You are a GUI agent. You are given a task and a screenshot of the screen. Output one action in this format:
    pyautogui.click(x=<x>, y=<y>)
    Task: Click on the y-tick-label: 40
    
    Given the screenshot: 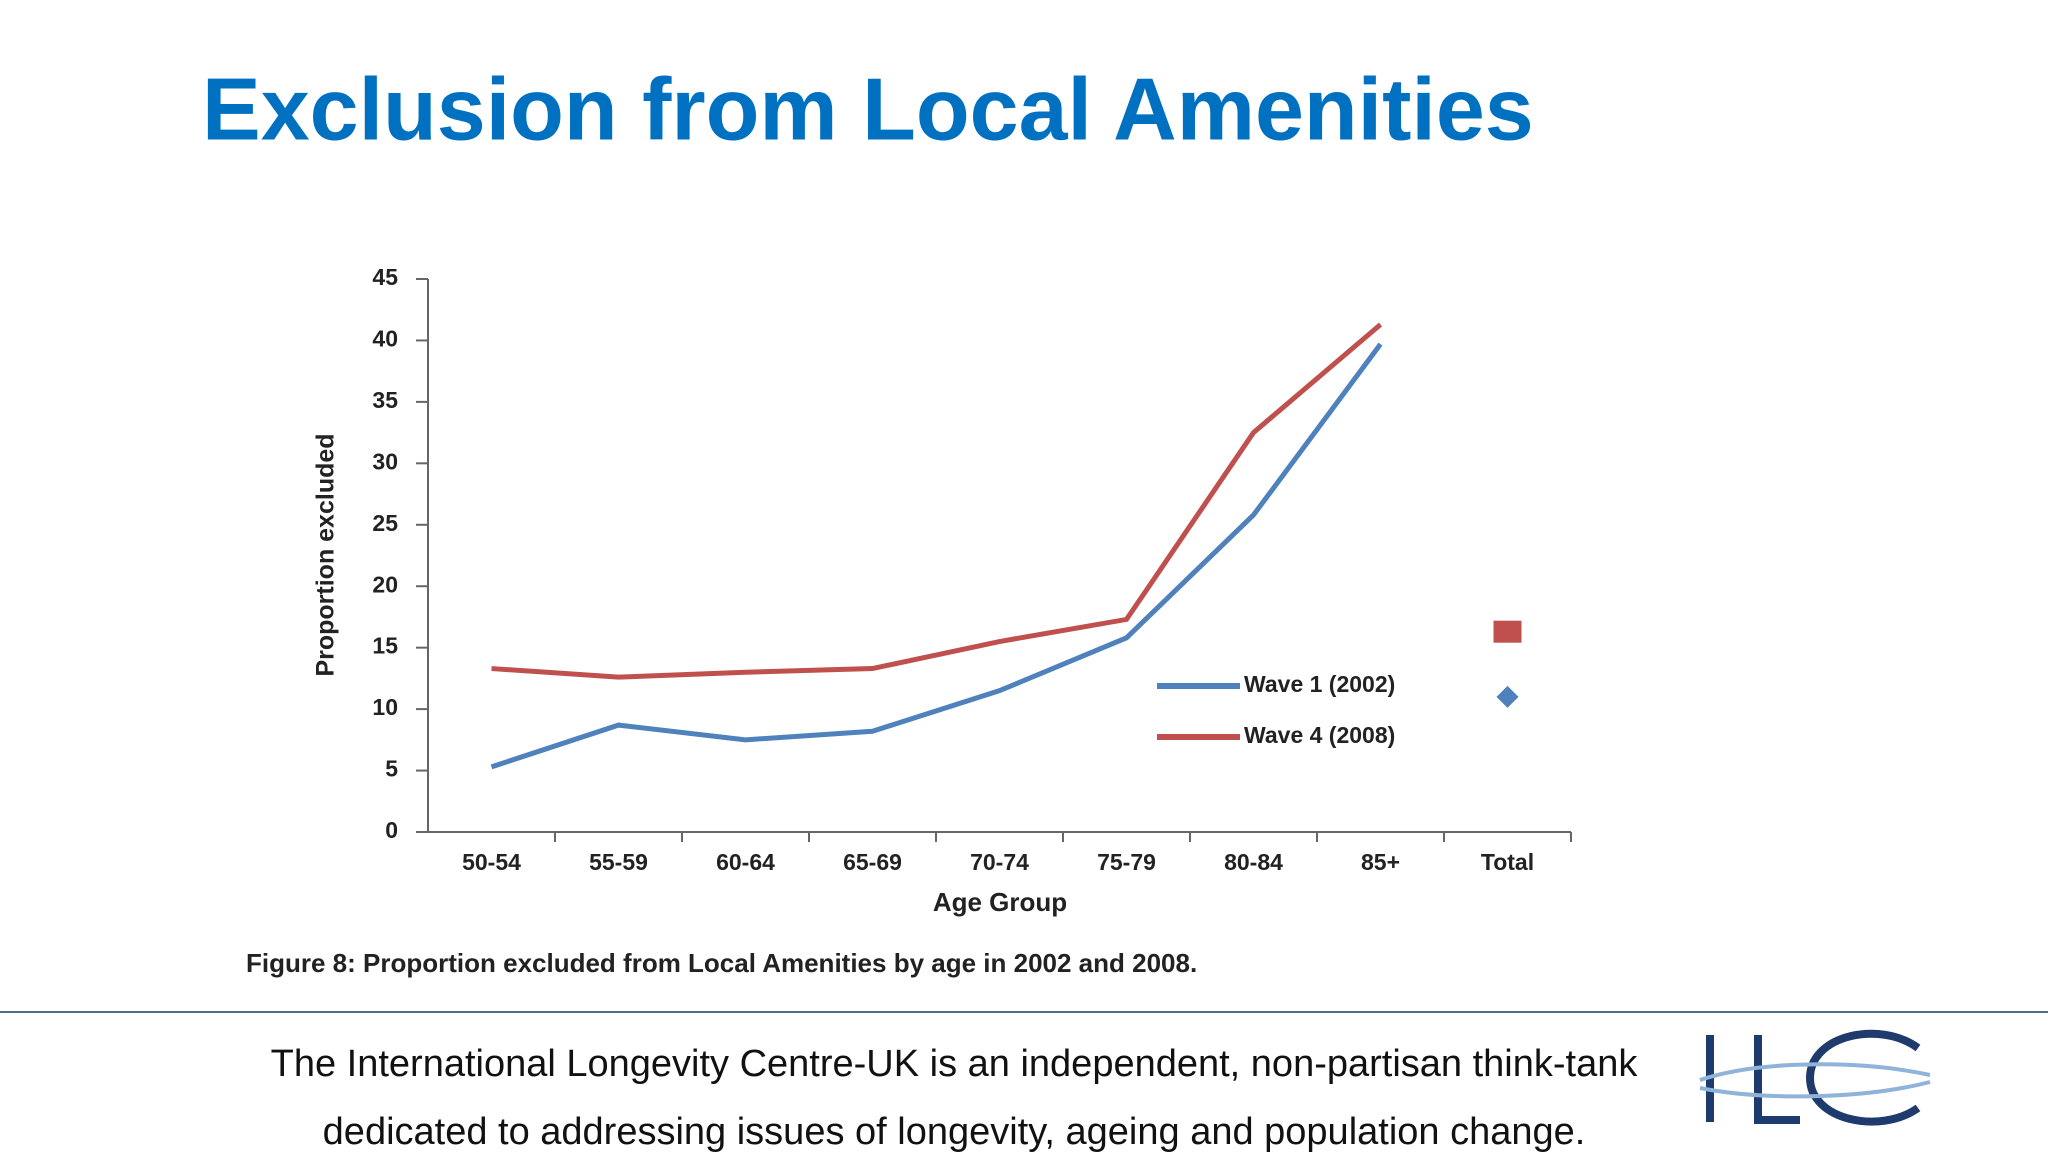 What is the action you would take?
    pyautogui.click(x=385, y=339)
    